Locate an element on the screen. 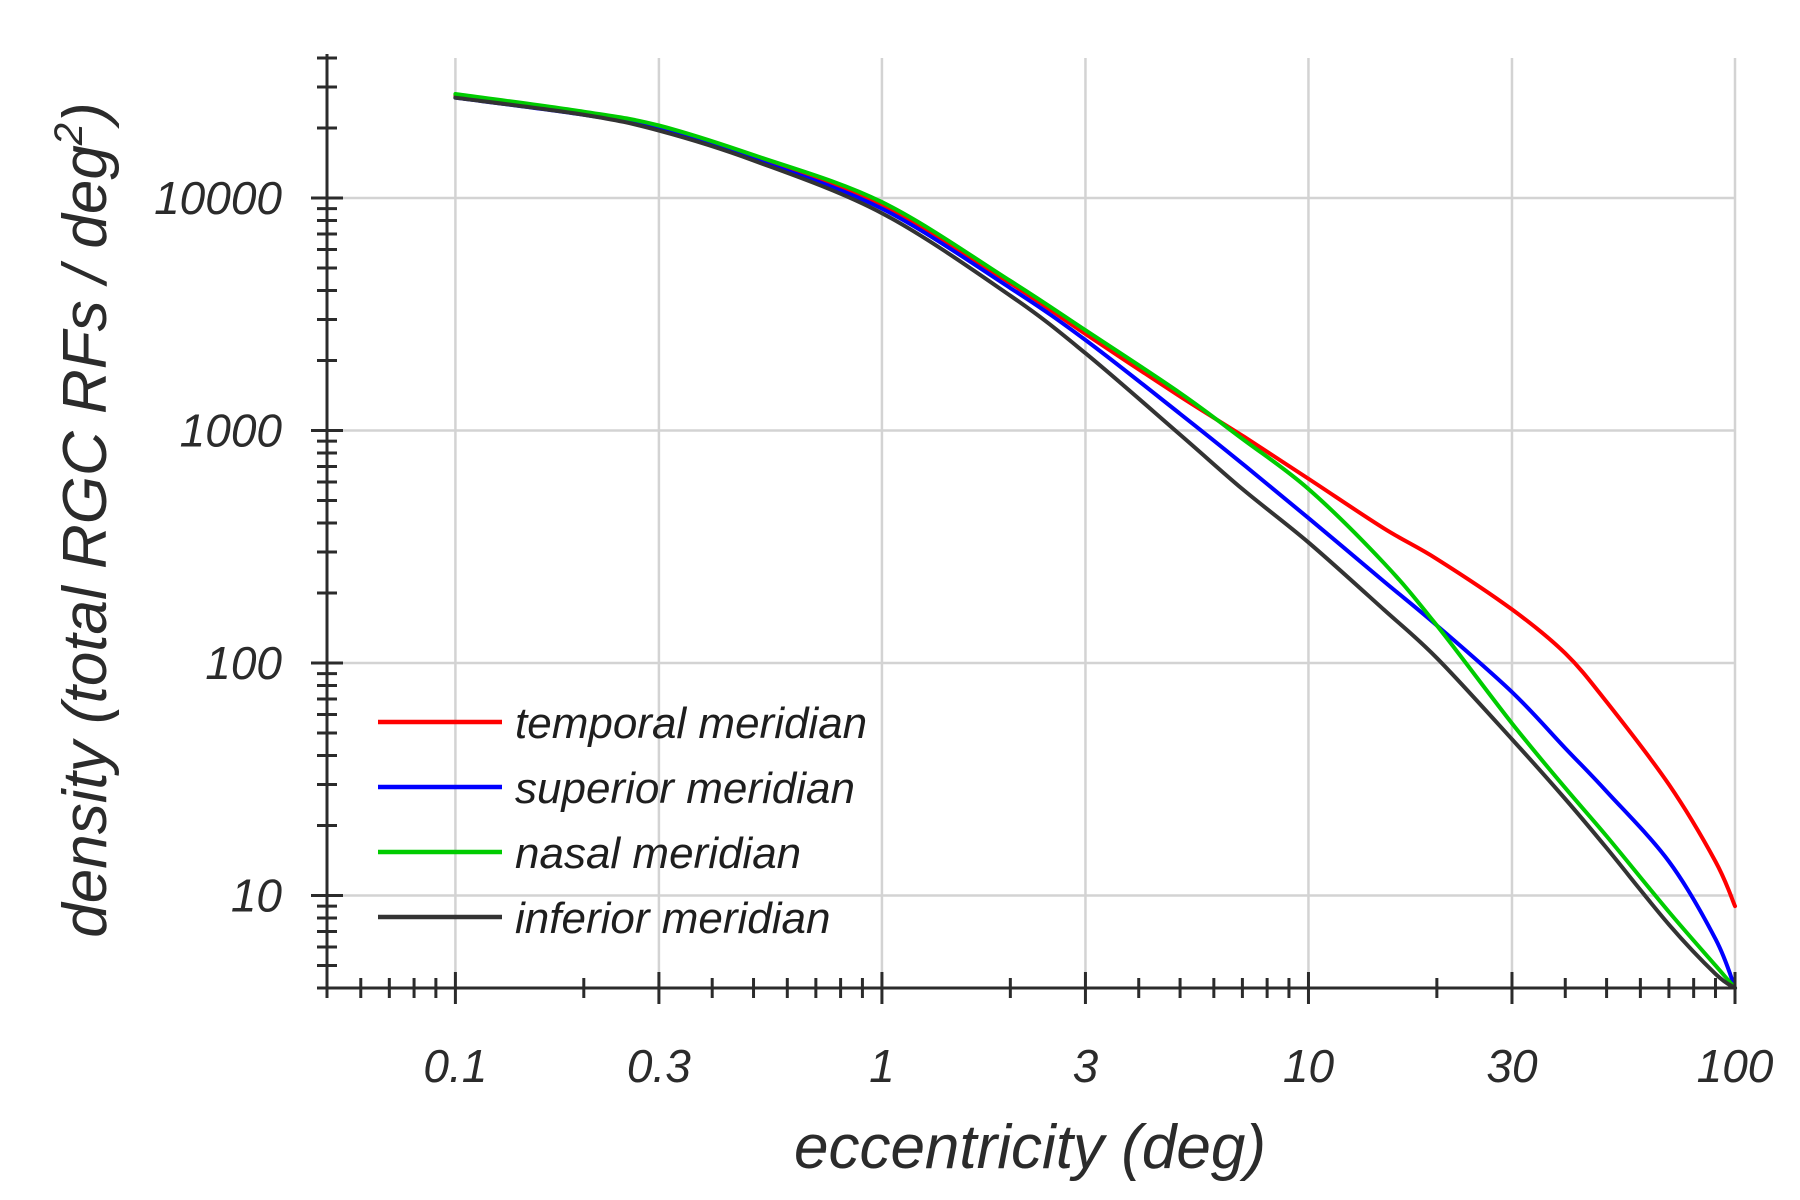 The image size is (1800, 1200). legend-label-superior: superior meridian is located at coordinates (685, 788).